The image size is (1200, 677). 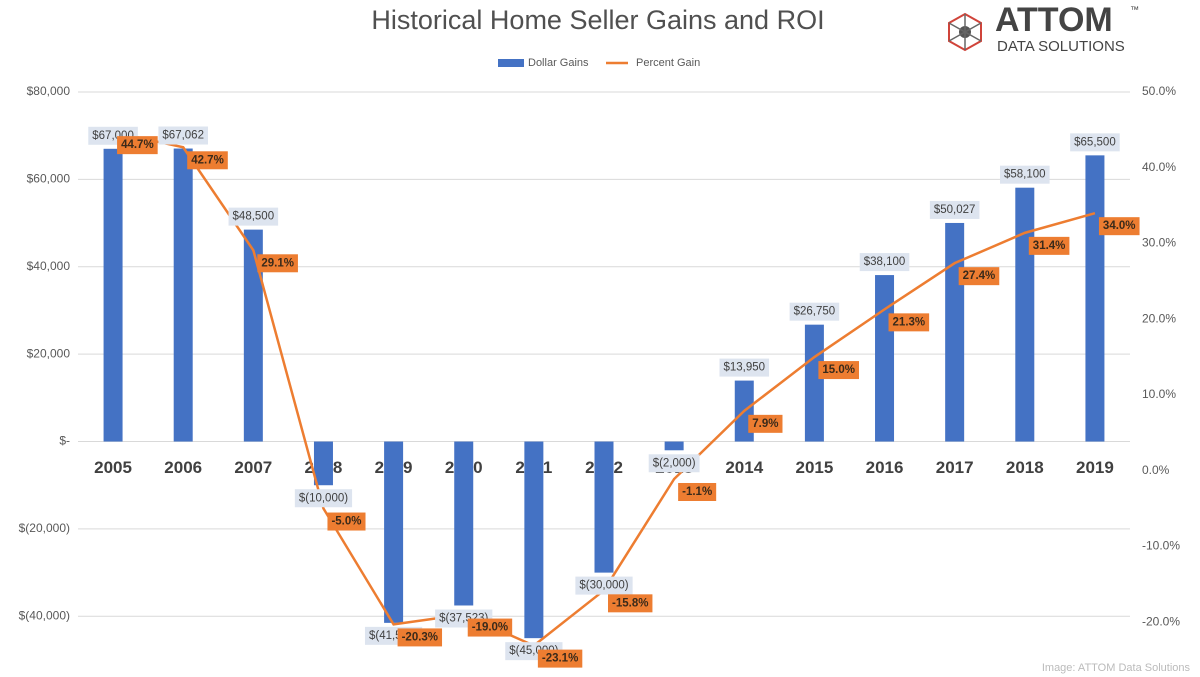 I want to click on bar-label-group: $26,750, so click(x=814, y=311).